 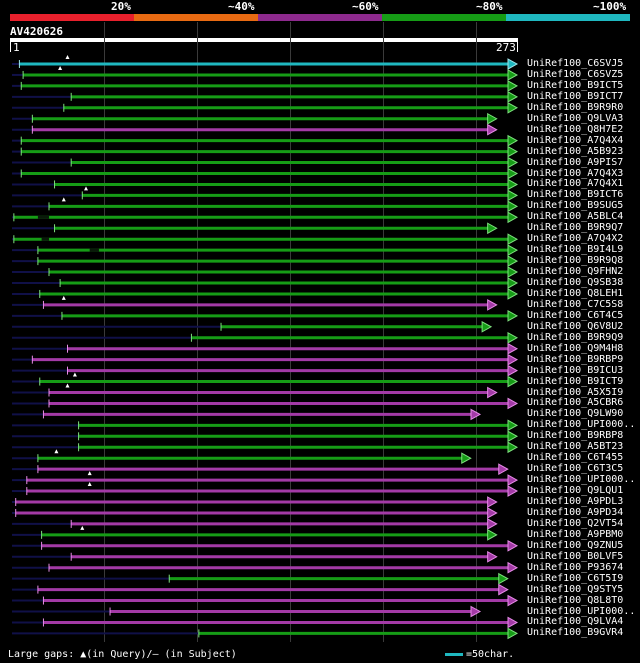 I want to click on hit-name-label: UniRef100_A7Q4X2, so click(x=575, y=239).